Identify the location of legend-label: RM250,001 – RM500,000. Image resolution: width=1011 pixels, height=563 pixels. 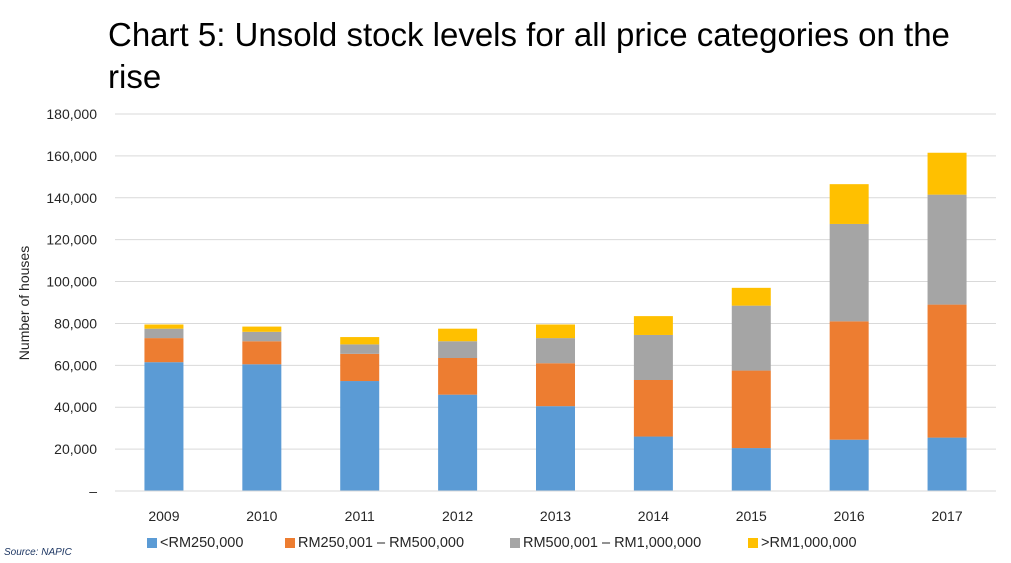
(381, 543).